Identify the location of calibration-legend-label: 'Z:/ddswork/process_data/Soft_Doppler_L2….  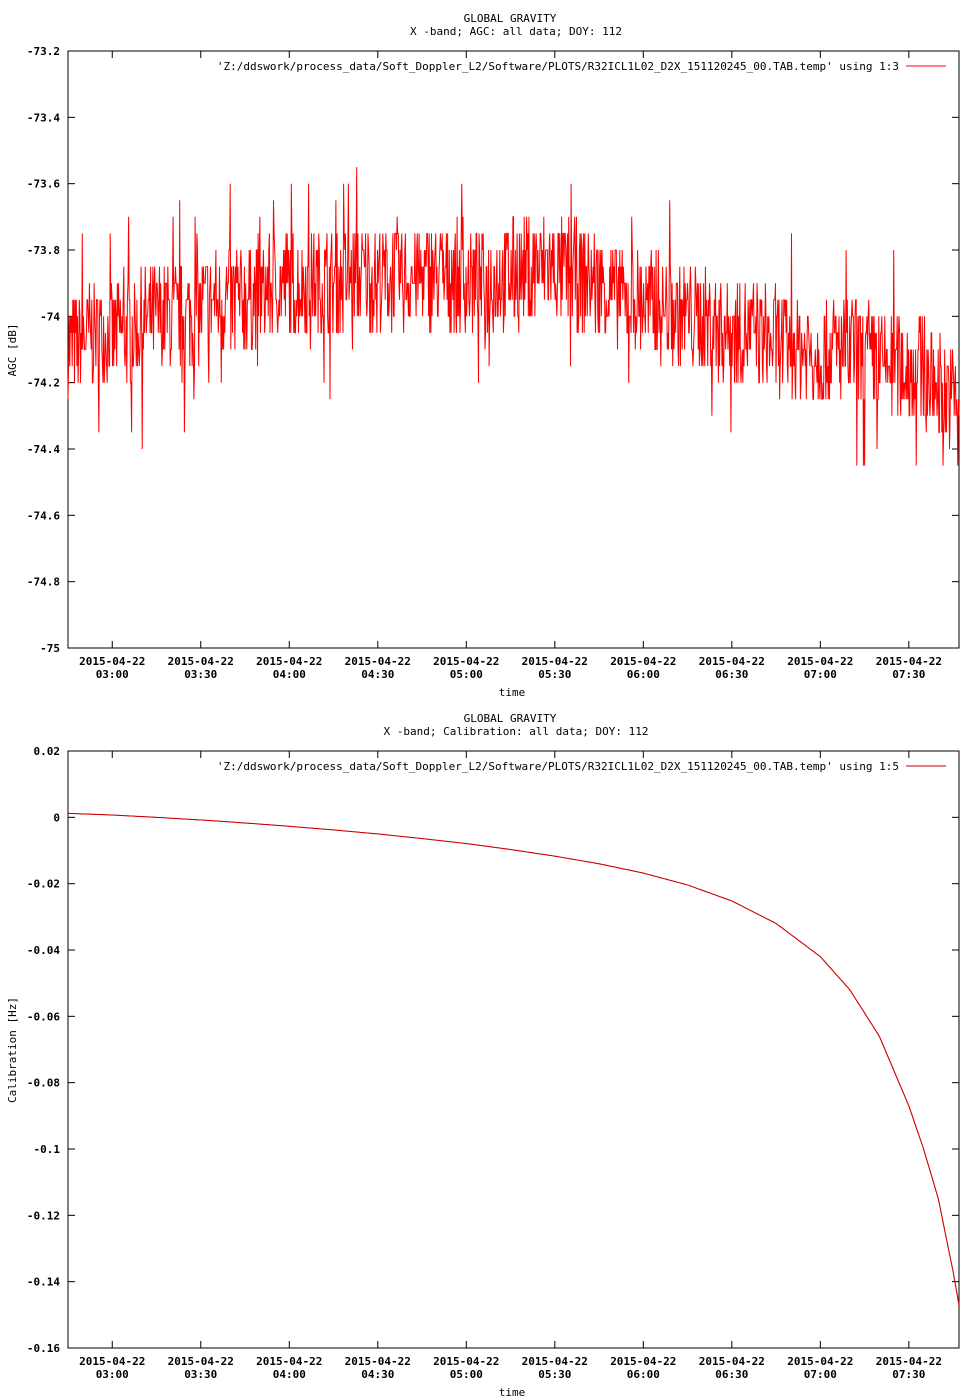
(558, 766).